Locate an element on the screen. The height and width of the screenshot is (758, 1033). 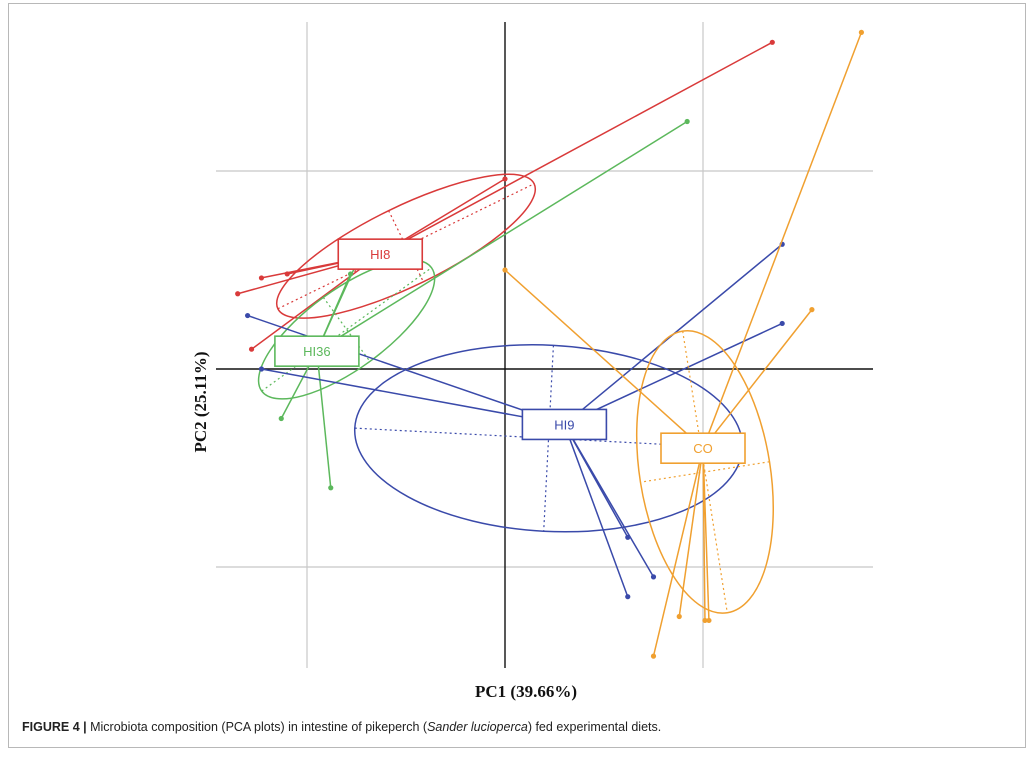
label-co: CO is located at coordinates (703, 448).